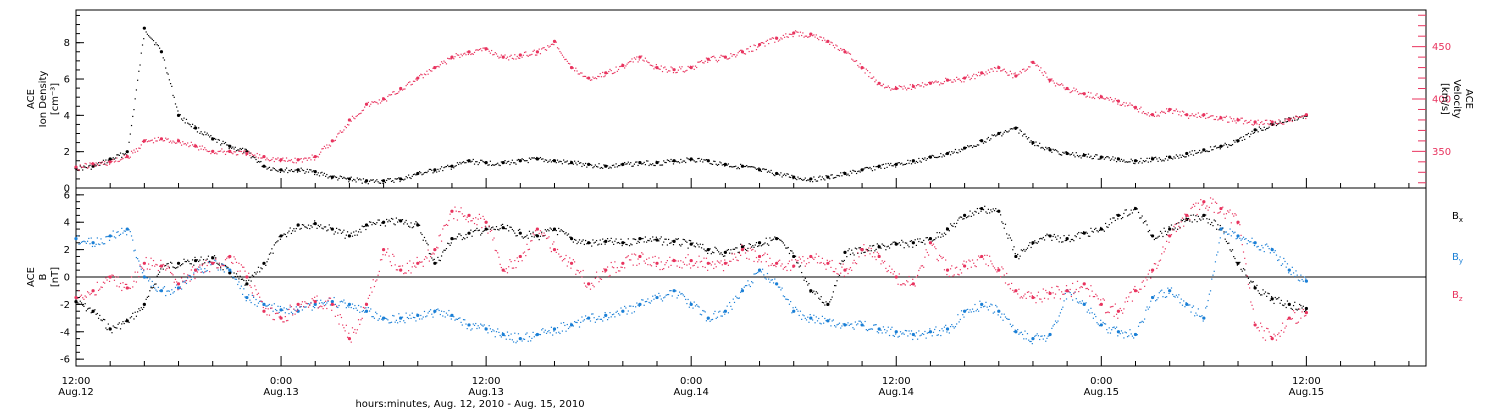  Describe the element at coordinates (418, 263) in the screenshot. I see `field-z-series-point` at that location.